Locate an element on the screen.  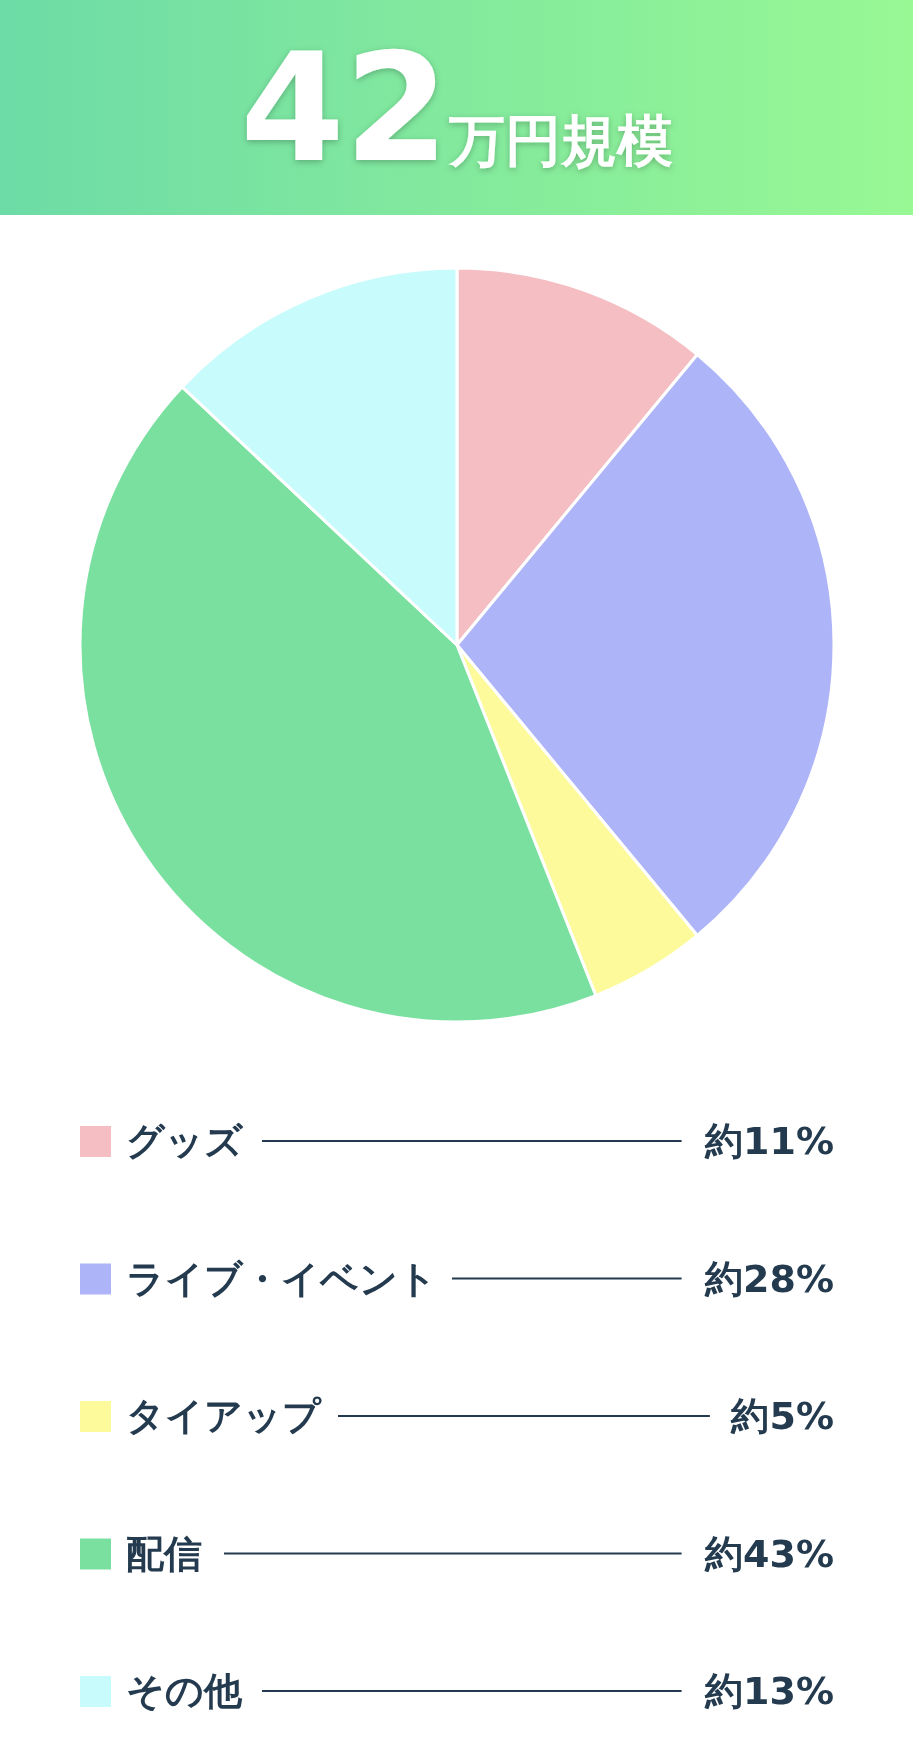
legend-label: ライブ・イベント is located at coordinates (281, 1278).